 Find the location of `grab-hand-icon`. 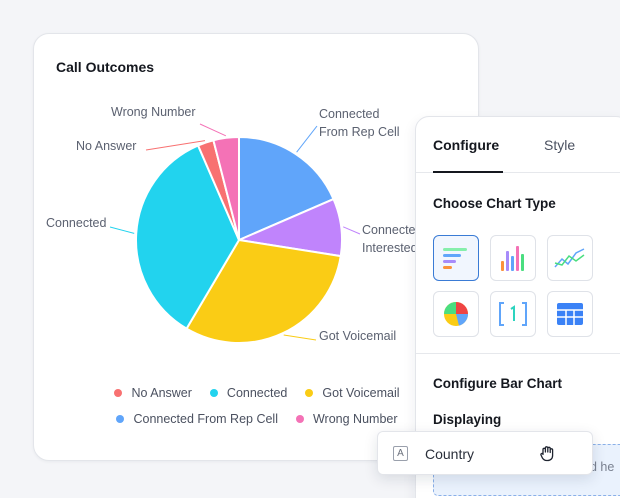

grab-hand-icon is located at coordinates (547, 454).